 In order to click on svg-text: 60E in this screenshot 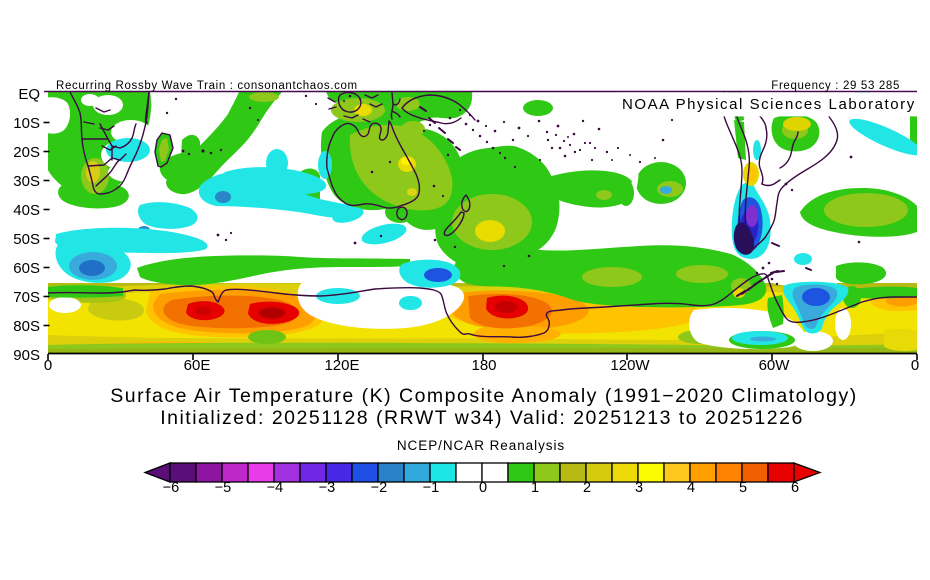, I will do `click(197, 365)`.